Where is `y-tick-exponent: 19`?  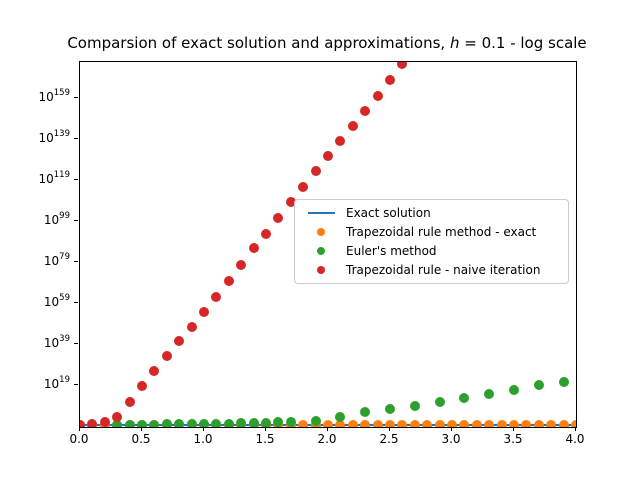
y-tick-exponent: 19 is located at coordinates (64, 379).